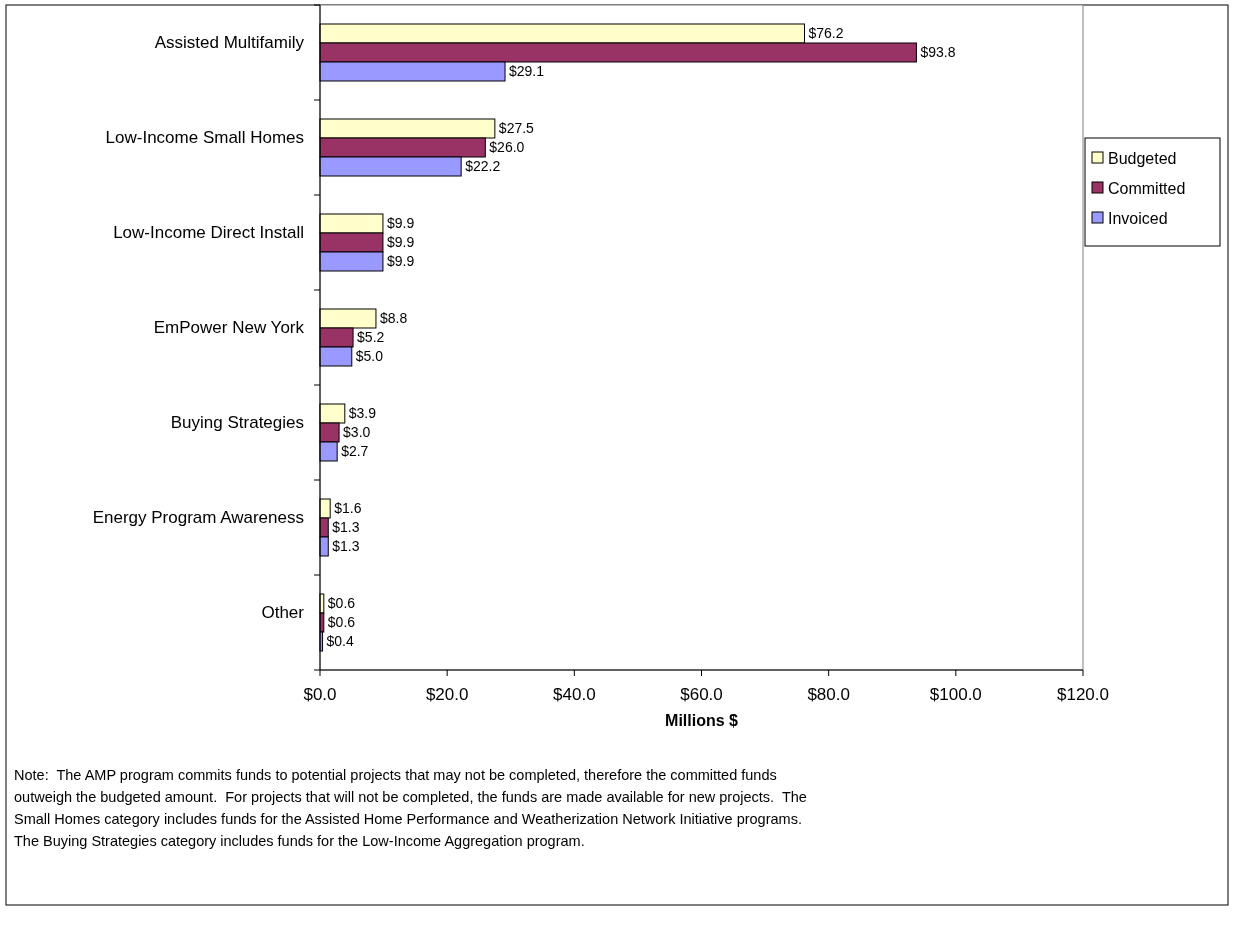 The image size is (1234, 928). I want to click on data-label: $5.2, so click(371, 337).